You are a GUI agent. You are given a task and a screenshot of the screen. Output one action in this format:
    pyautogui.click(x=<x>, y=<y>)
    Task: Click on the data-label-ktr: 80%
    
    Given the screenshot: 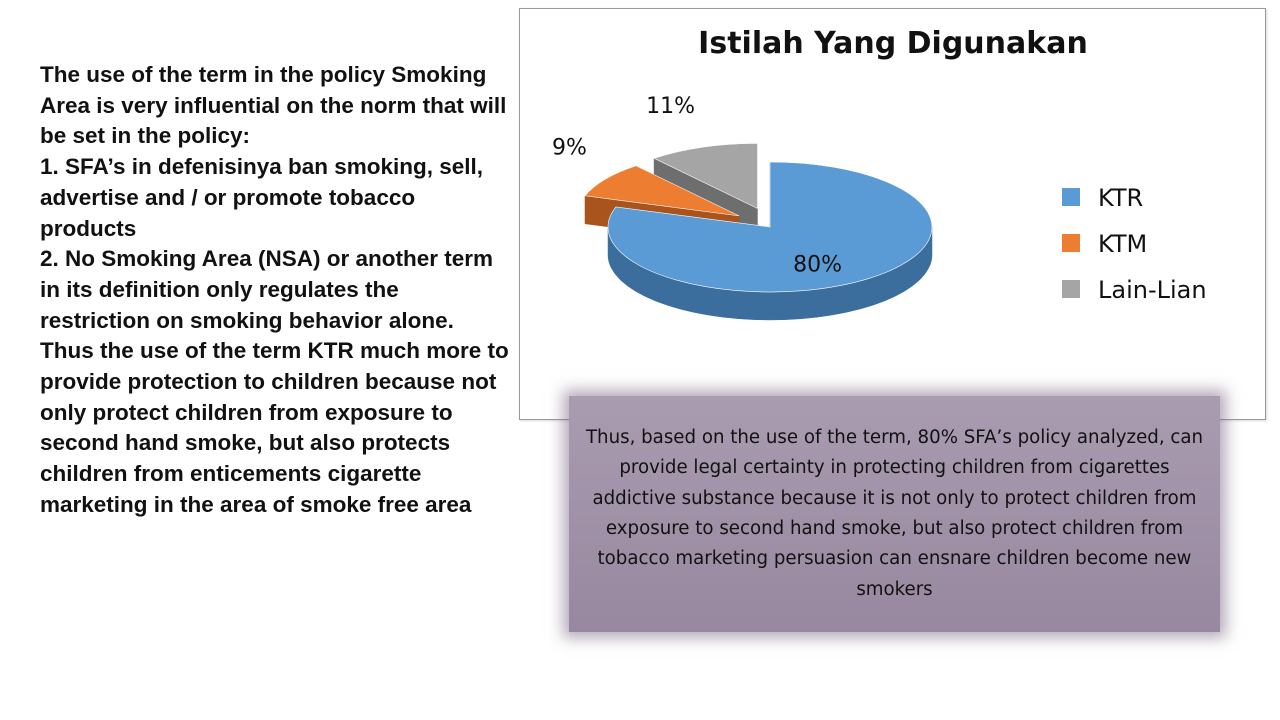 What is the action you would take?
    pyautogui.click(x=817, y=264)
    